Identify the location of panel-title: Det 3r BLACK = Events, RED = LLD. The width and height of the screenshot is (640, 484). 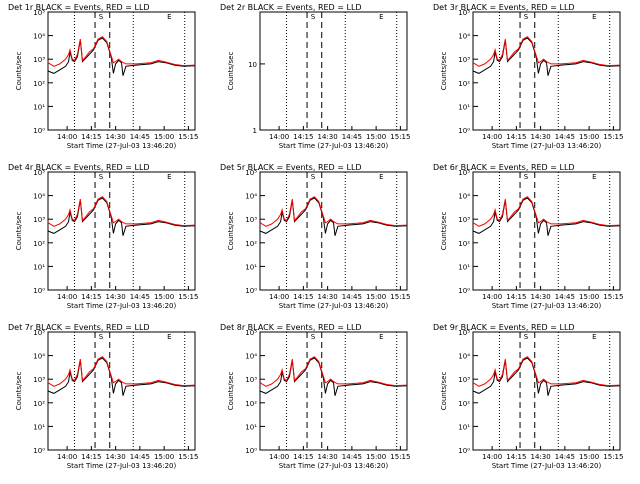
(504, 7).